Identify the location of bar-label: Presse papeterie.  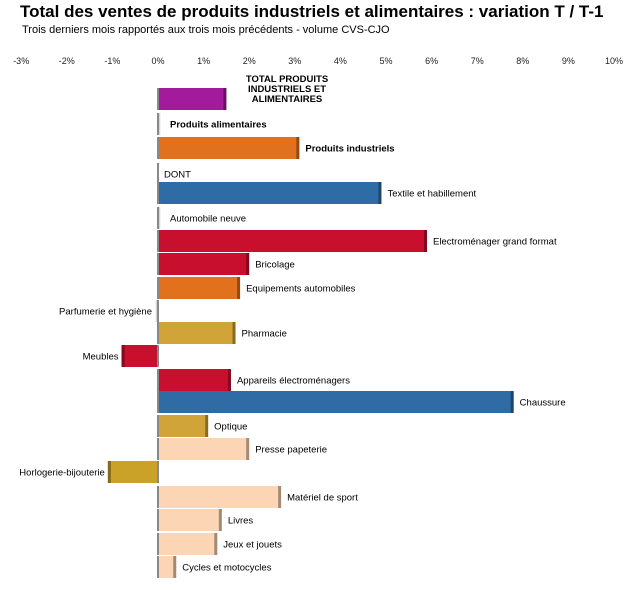
(291, 450).